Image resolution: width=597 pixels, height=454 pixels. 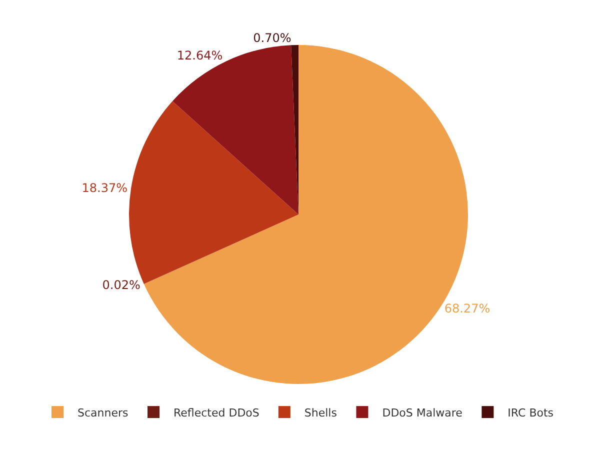 What do you see at coordinates (103, 413) in the screenshot?
I see `legend-label: Scanners` at bounding box center [103, 413].